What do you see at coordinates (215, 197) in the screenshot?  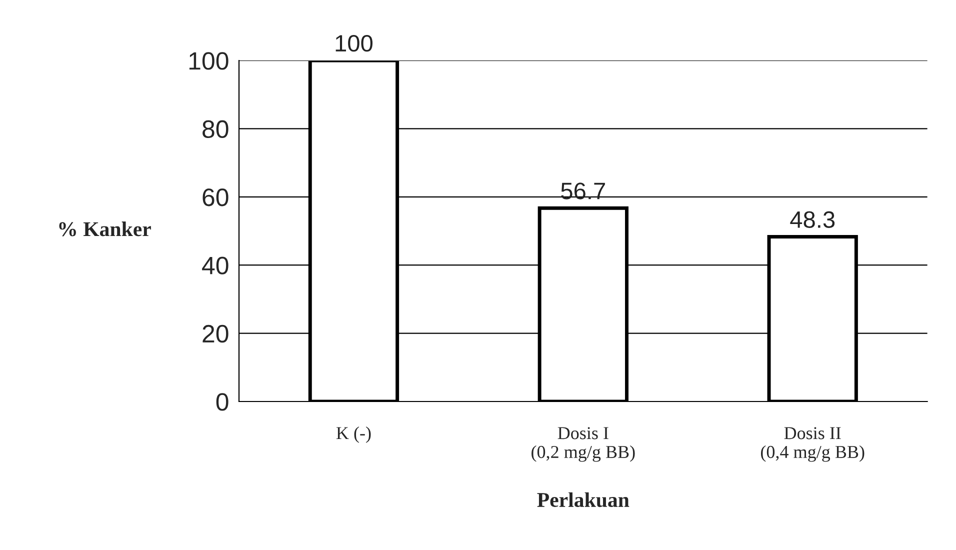 I see `y-tick-label: 60` at bounding box center [215, 197].